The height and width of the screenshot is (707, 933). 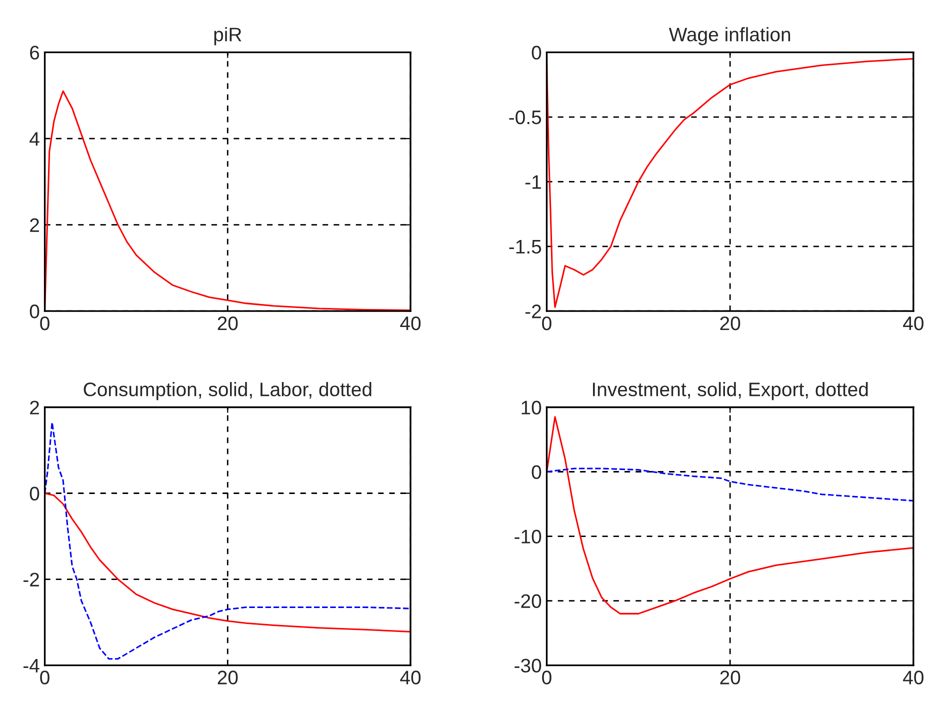 I want to click on y-tick-label: -20, so click(x=528, y=601).